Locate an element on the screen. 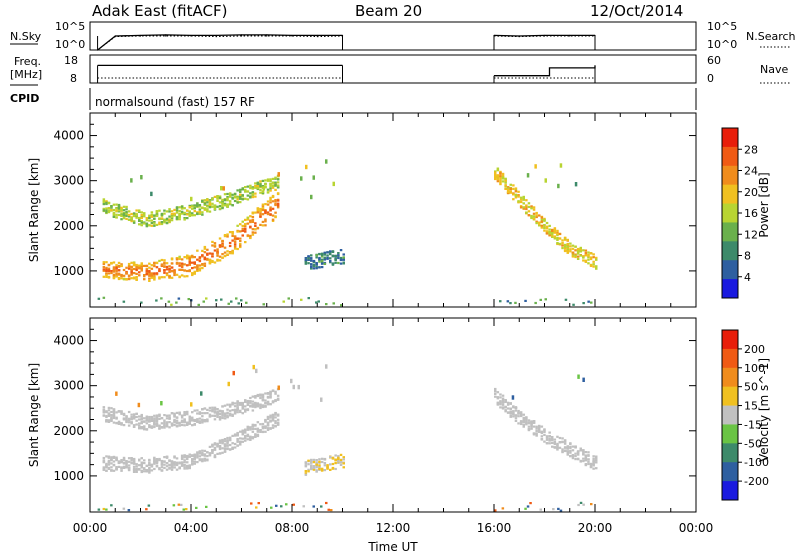 This screenshot has width=800, height=554. colorbar-tick-label: 100 is located at coordinates (754, 368).